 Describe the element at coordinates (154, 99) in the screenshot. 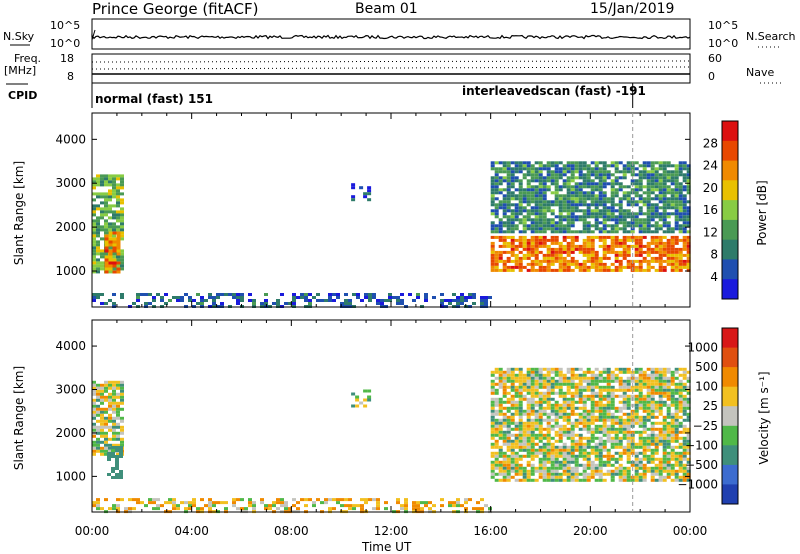

I see `cpid-segment-normal: normal (fast) 151` at that location.